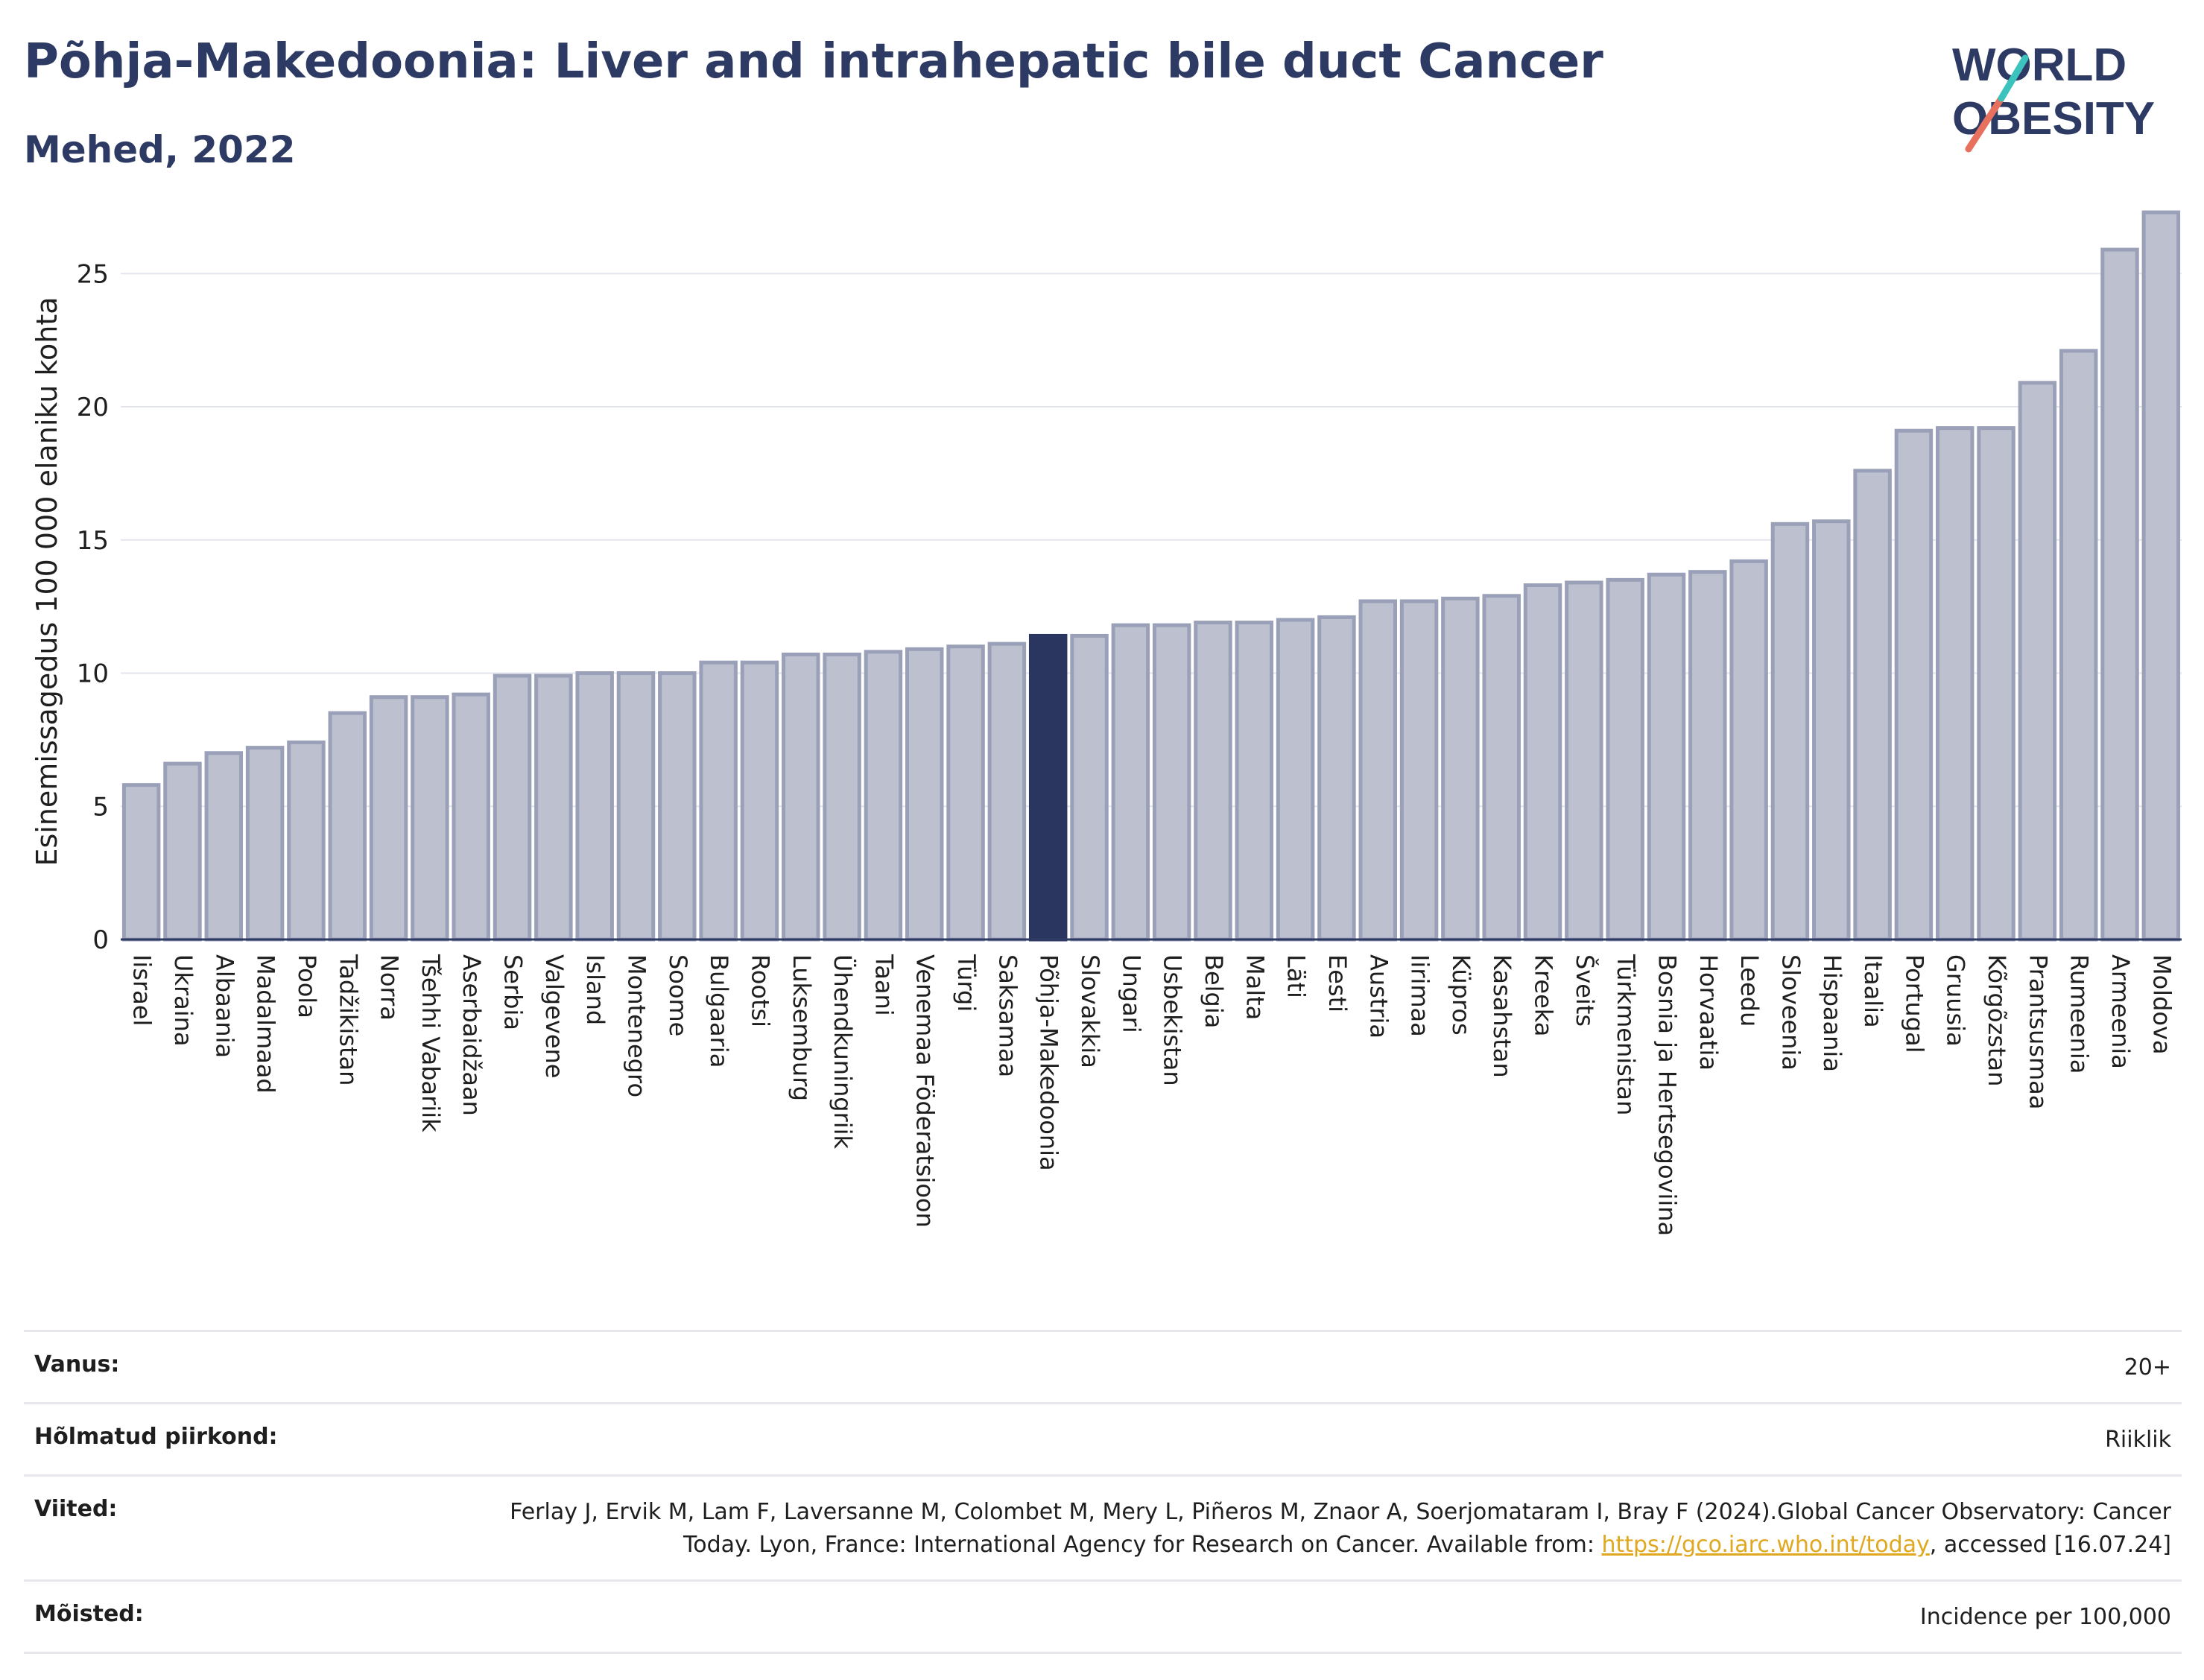 The width and height of the screenshot is (2204, 1680). What do you see at coordinates (1420, 995) in the screenshot?
I see `x-tick-label: Iirimaa` at bounding box center [1420, 995].